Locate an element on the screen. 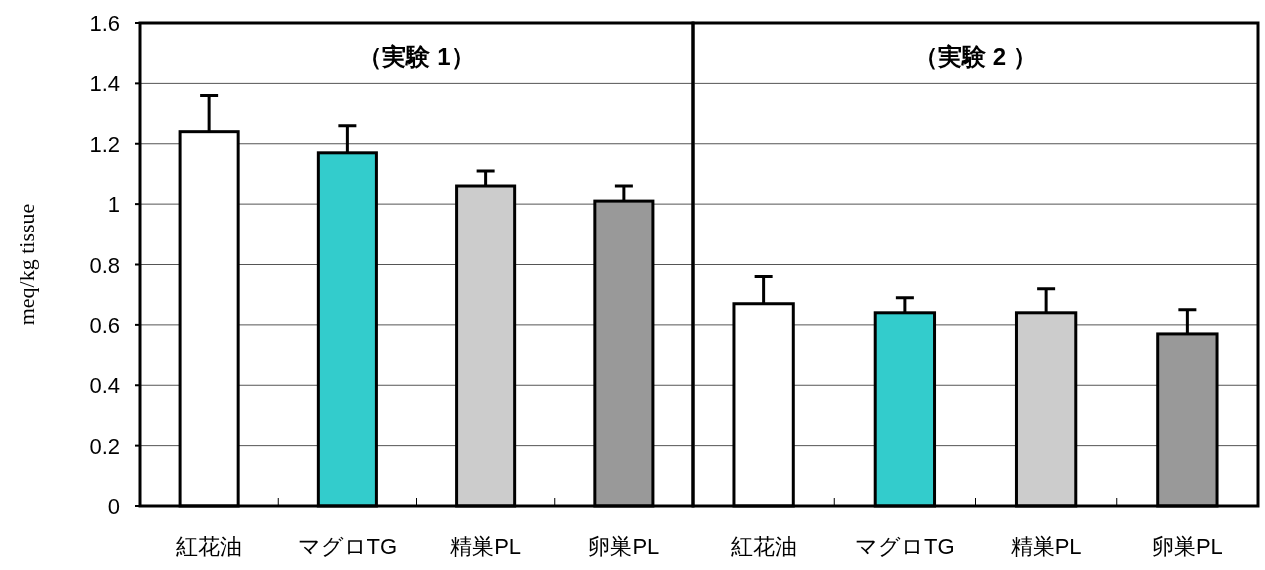 Image resolution: width=1265 pixels, height=570 pixels. y-tick-label: 1.4 is located at coordinates (104, 84).